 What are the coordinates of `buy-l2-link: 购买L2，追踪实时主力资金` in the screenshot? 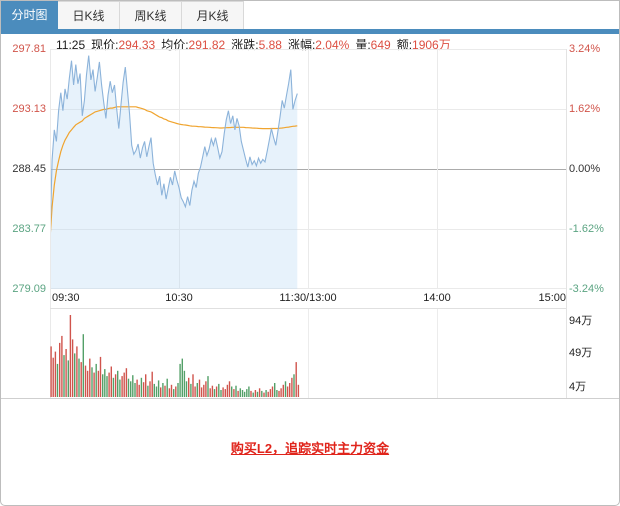 It's located at (310, 448).